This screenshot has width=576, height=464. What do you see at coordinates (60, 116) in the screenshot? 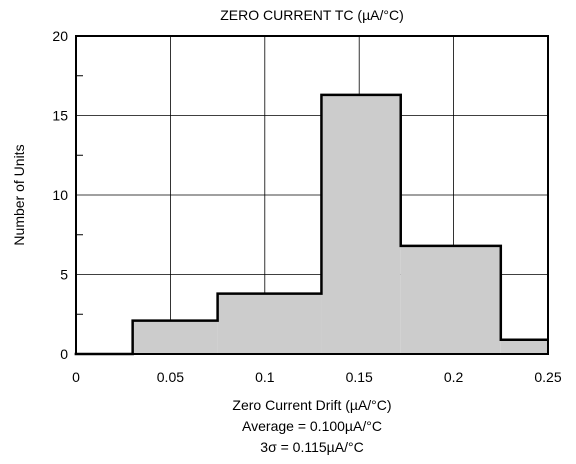
I see `y-tick-label: 15` at bounding box center [60, 116].